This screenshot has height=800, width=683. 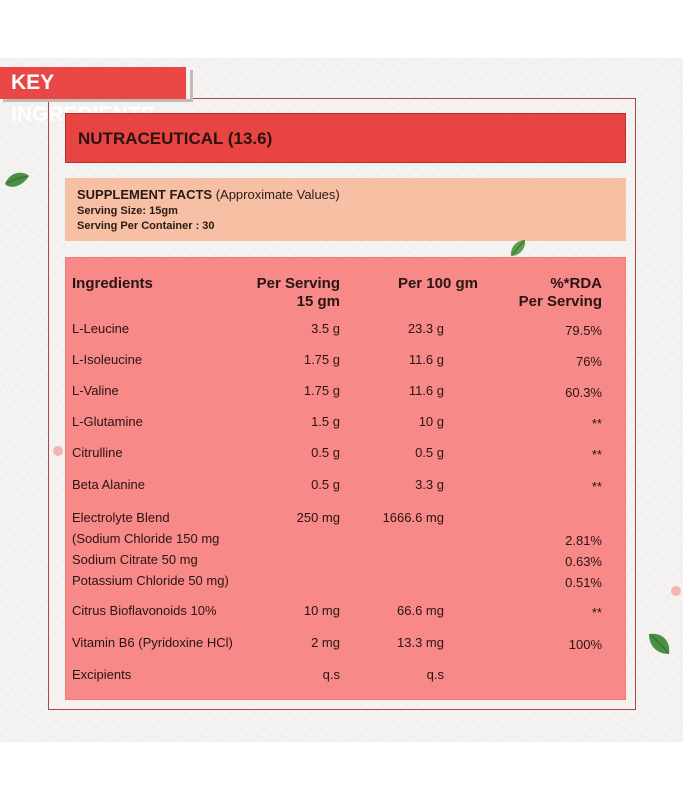 I want to click on category-title: NUTRACEUTICAL (13.6), so click(x=345, y=138).